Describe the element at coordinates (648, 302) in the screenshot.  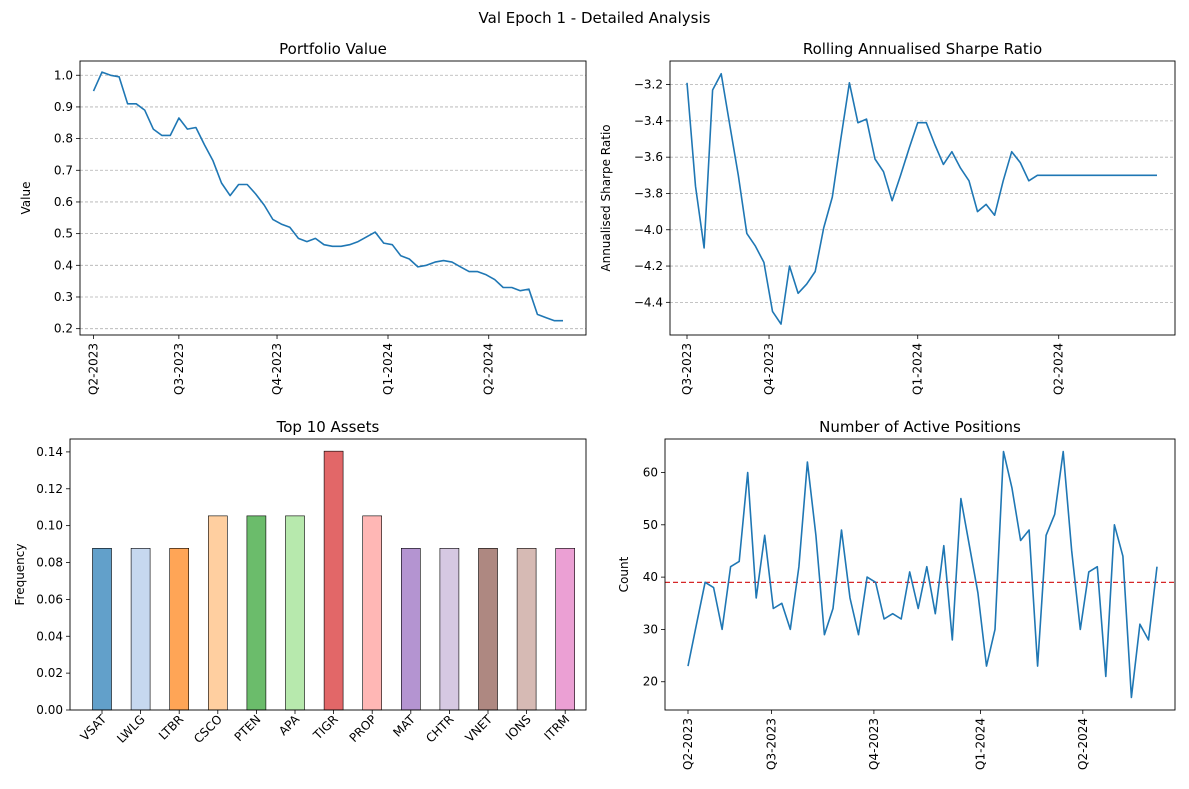
I see `sharpe-ytick-label: −4.4` at that location.